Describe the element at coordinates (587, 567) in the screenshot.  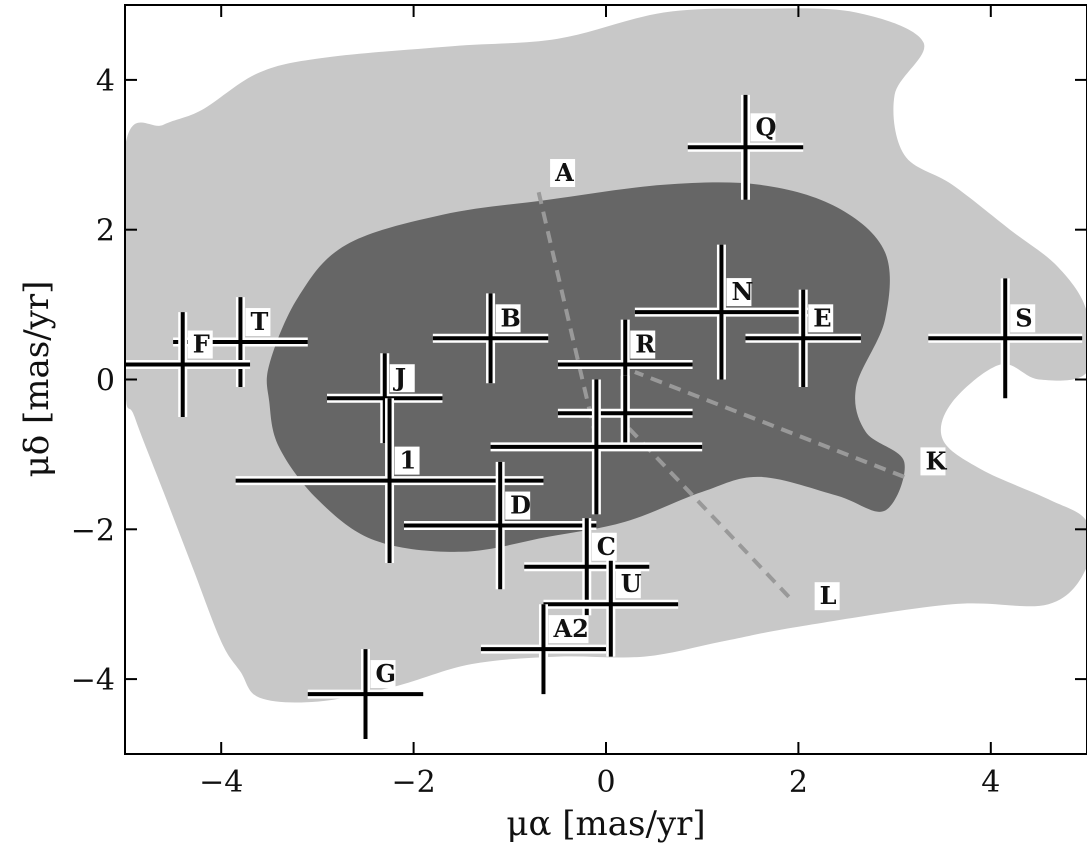
I see `data-point-C` at that location.